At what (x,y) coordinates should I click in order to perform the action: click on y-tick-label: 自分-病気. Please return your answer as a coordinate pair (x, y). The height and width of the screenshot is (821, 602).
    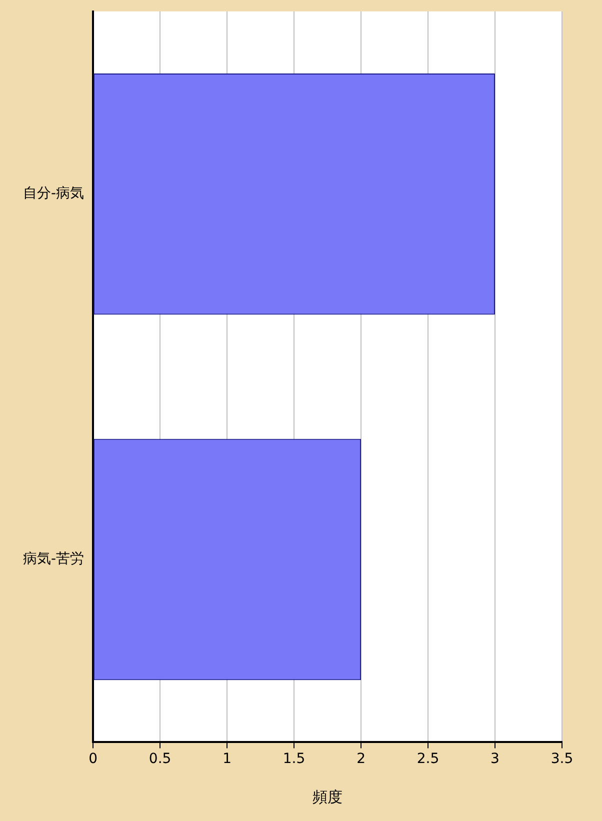
    Looking at the image, I should click on (53, 194).